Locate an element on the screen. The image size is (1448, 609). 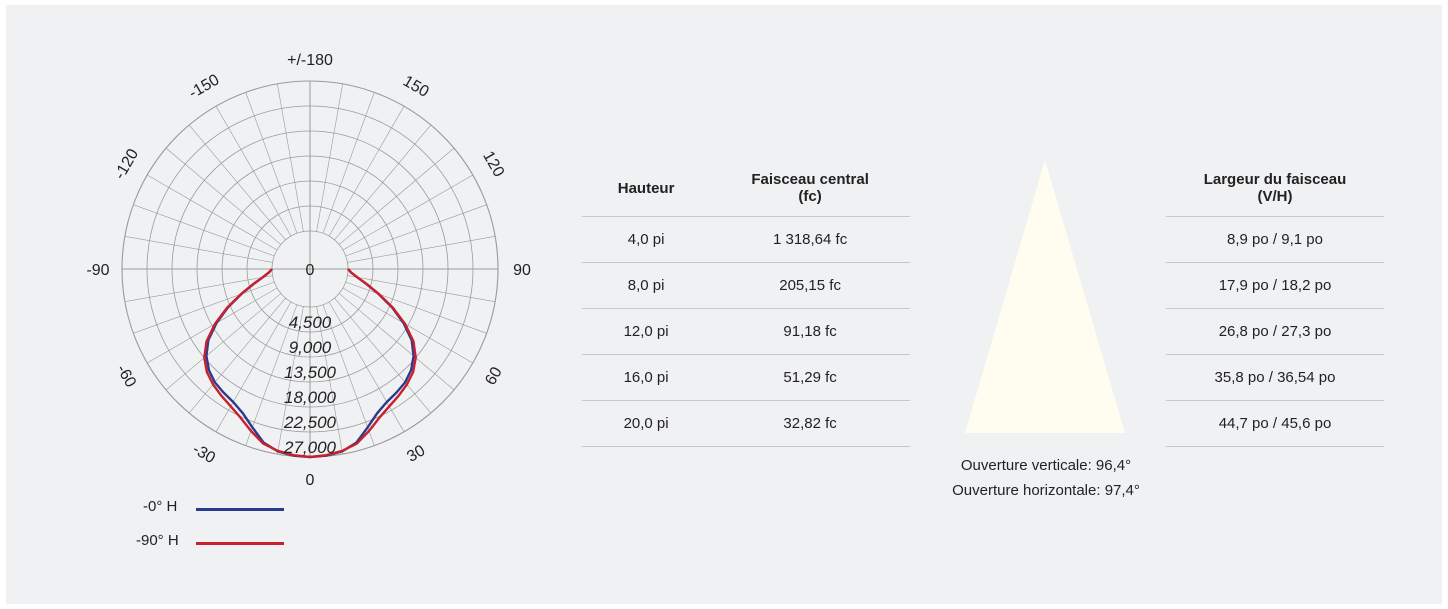
angle-tick-label: 60 is located at coordinates (494, 376).